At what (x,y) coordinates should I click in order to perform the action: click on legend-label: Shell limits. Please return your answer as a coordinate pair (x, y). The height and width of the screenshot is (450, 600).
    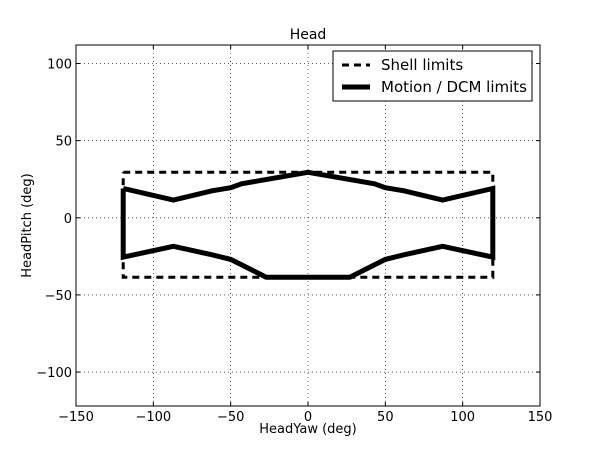
    Looking at the image, I should click on (422, 65).